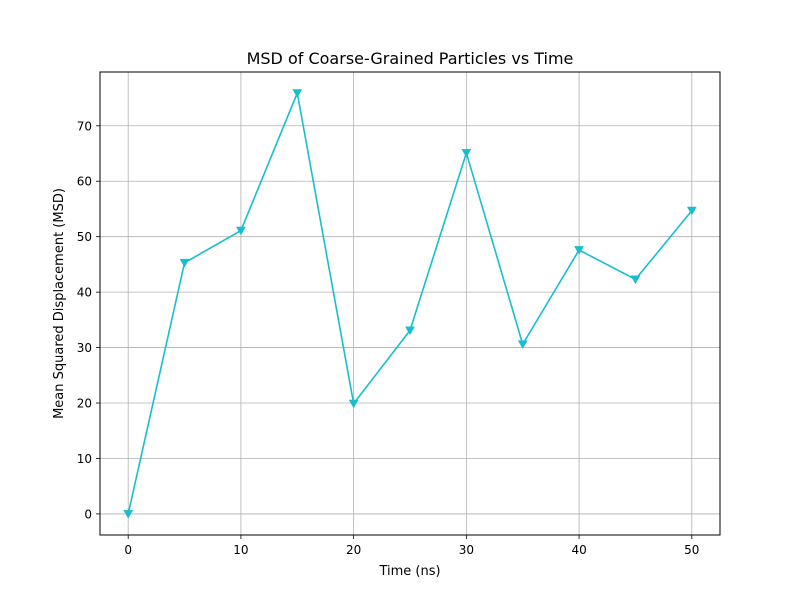 The image size is (800, 600). Describe the element at coordinates (84, 459) in the screenshot. I see `y-tick-label: 10` at that location.